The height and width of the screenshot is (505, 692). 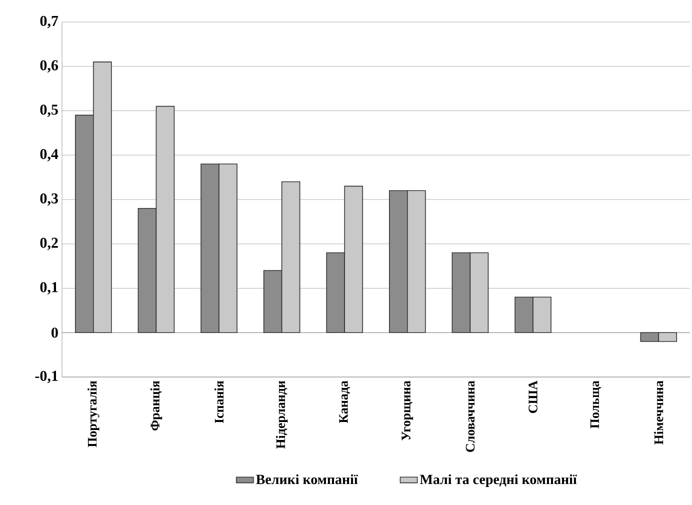 What do you see at coordinates (470, 416) in the screenshot?
I see `x-tick-label: Словаччина` at bounding box center [470, 416].